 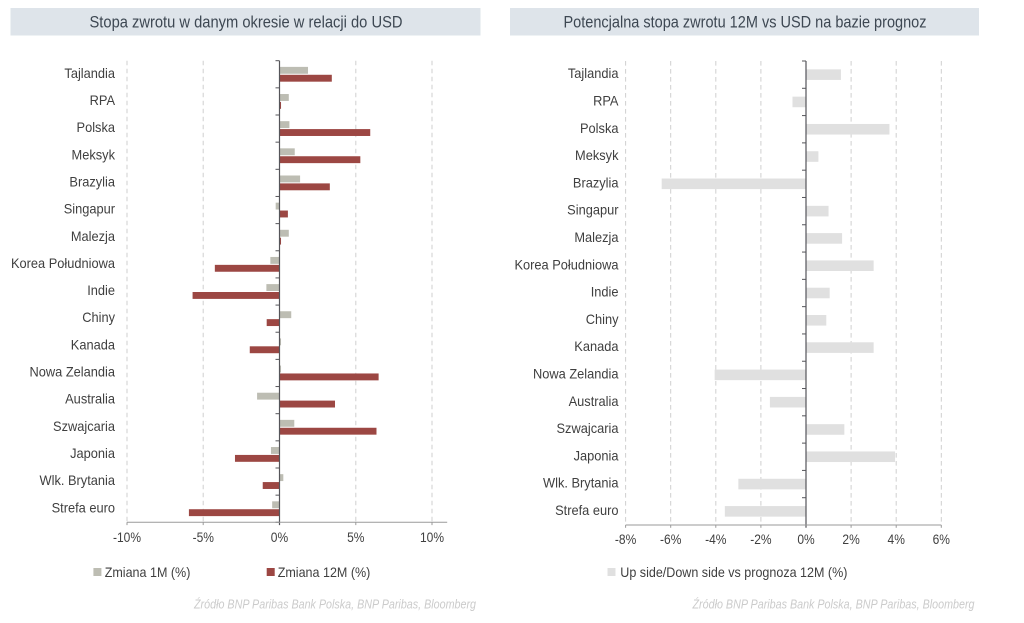 I want to click on svg-text: -2%, so click(x=760, y=540).